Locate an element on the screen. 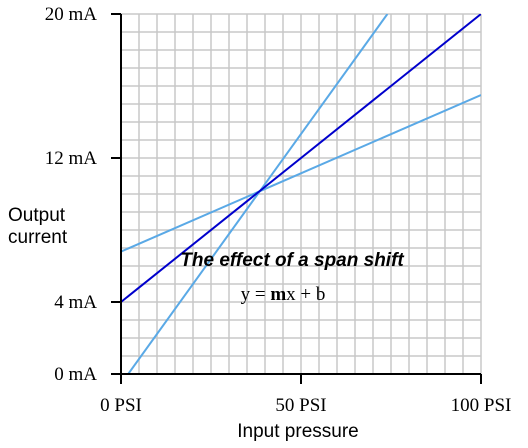 The image size is (528, 448). annotation-part: y = is located at coordinates (256, 294).